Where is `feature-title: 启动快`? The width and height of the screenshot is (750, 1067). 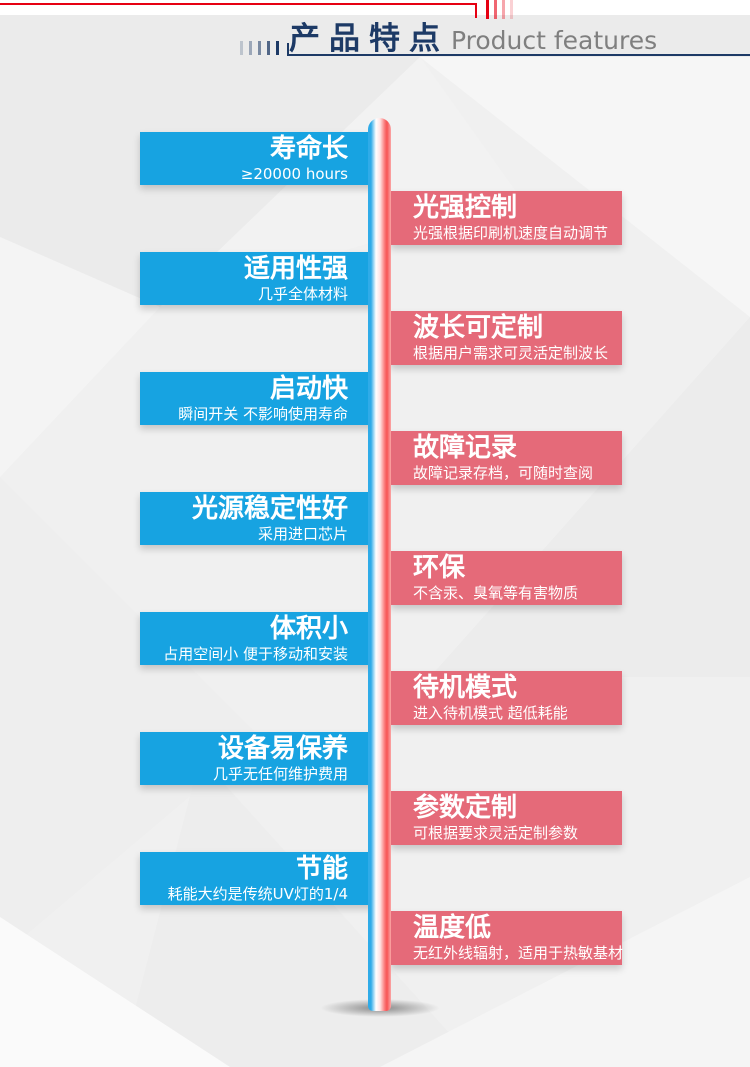 feature-title: 启动快 is located at coordinates (308, 389).